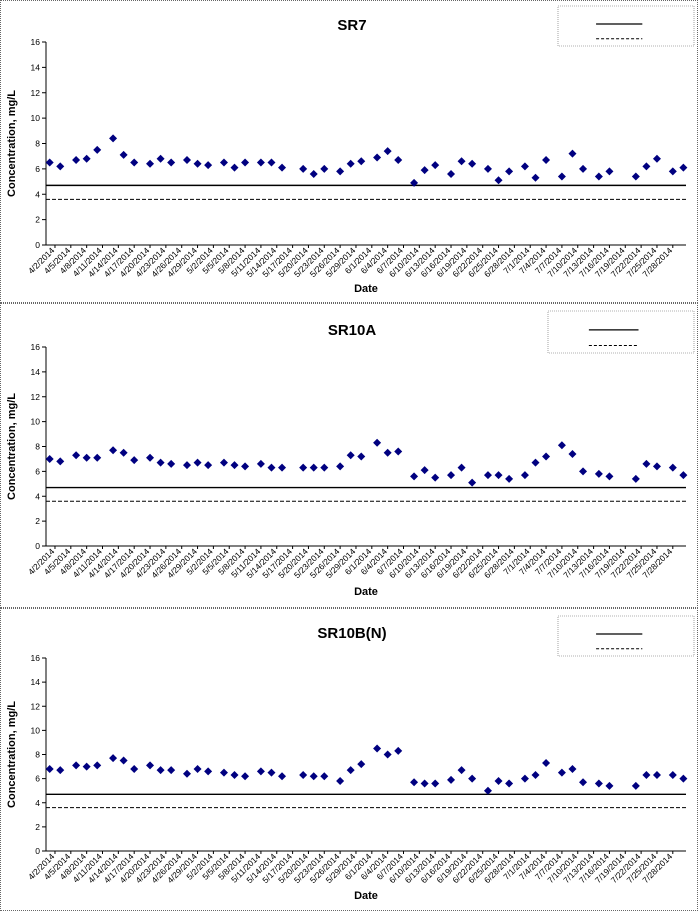  Describe the element at coordinates (36, 93) in the screenshot. I see `y-tick-label: 12` at that location.